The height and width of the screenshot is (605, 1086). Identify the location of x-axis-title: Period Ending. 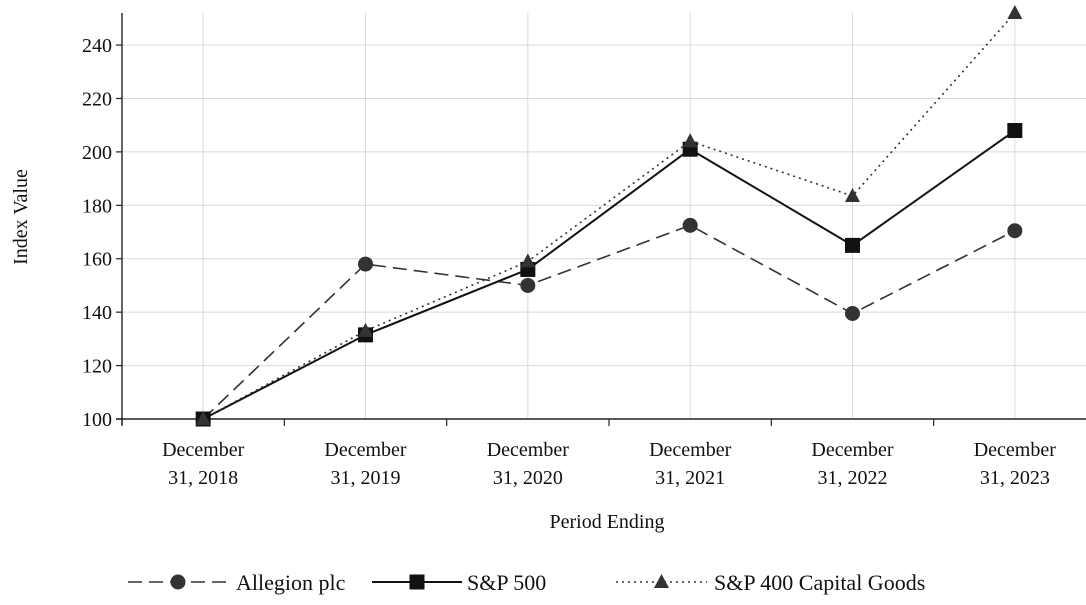
(607, 522).